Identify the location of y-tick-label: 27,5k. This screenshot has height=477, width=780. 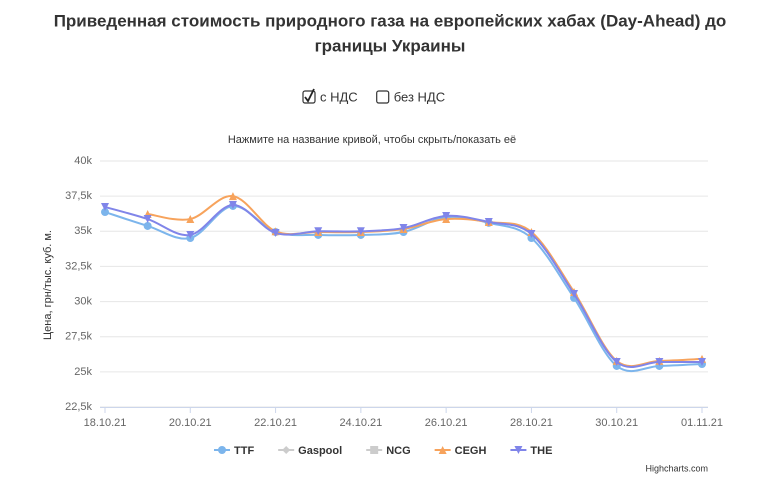
(78, 337).